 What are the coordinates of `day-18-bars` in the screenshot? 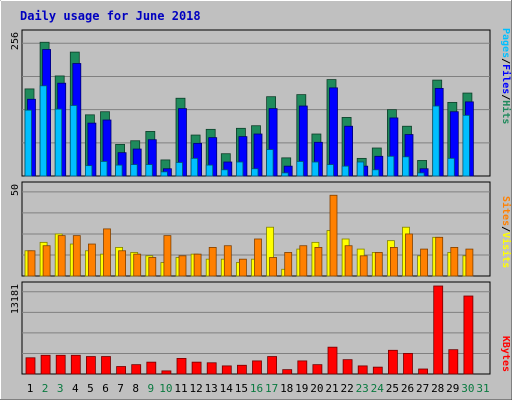 It's located at (287, 372).